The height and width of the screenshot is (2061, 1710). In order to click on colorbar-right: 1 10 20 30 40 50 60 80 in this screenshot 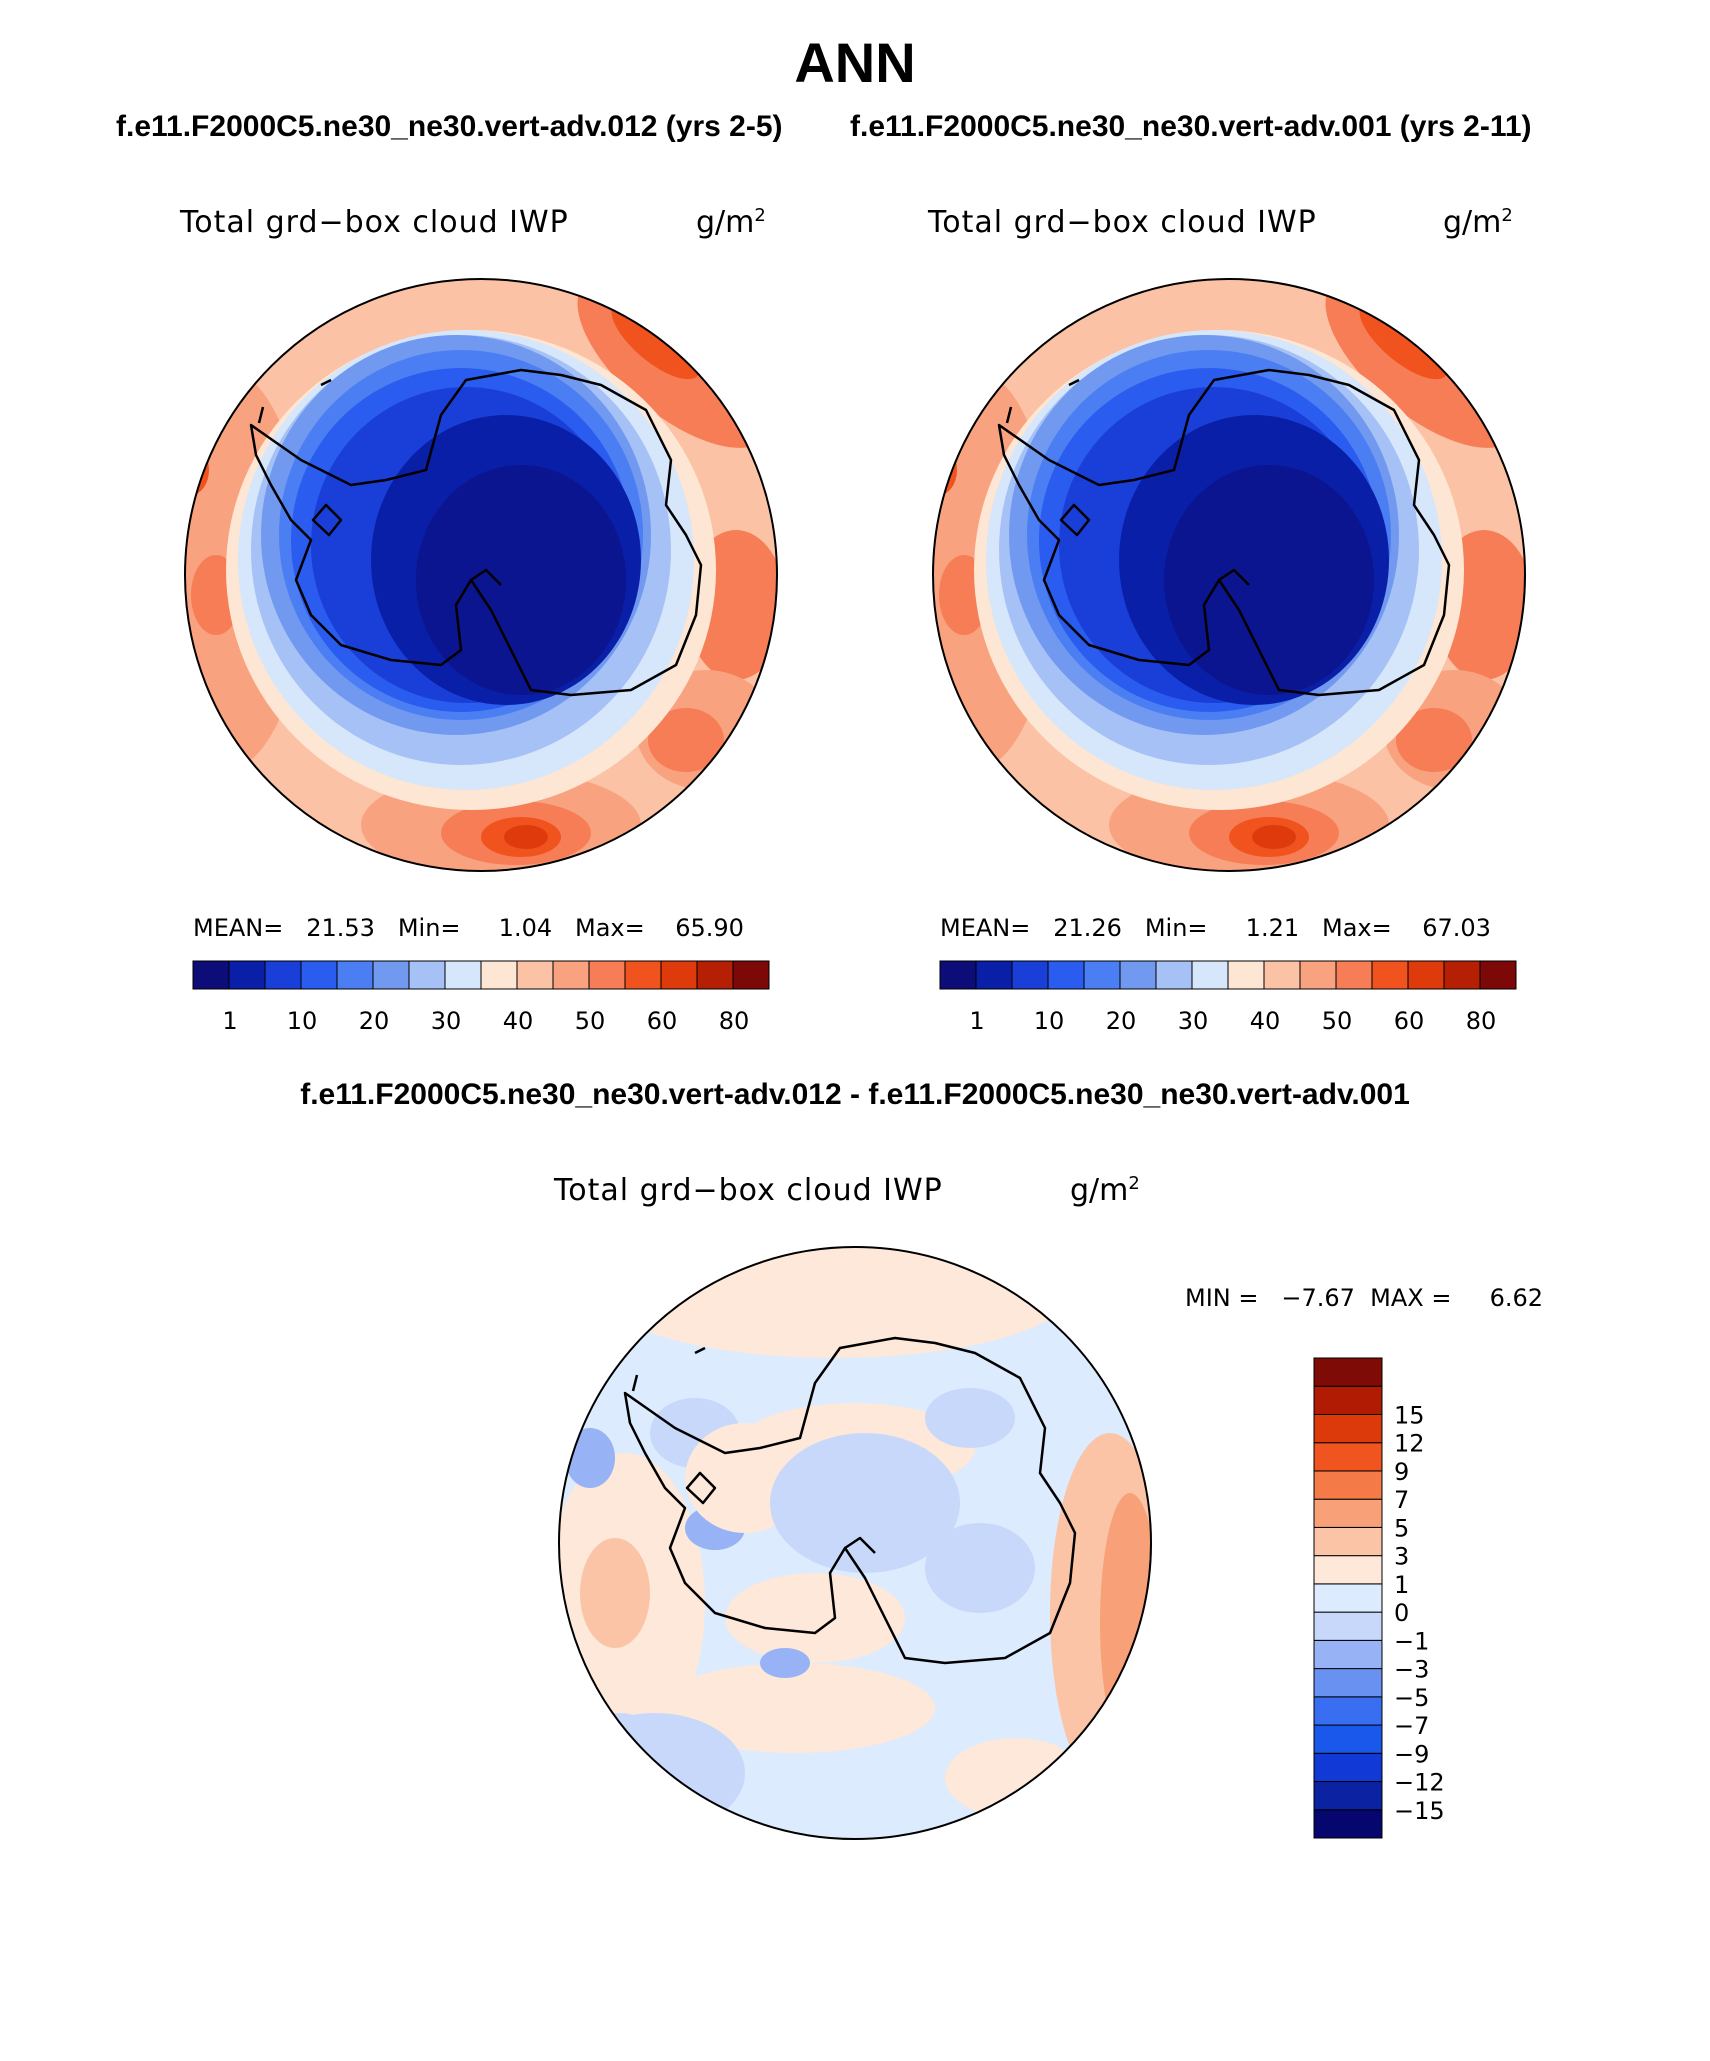, I will do `click(1228, 997)`.